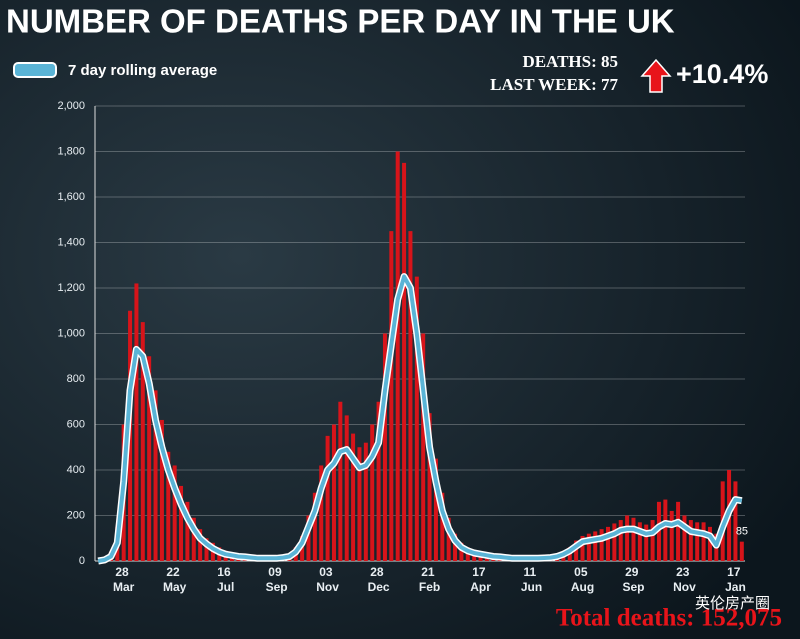 The height and width of the screenshot is (639, 800). What do you see at coordinates (71, 151) in the screenshot?
I see `y-tick-label: 1,800` at bounding box center [71, 151].